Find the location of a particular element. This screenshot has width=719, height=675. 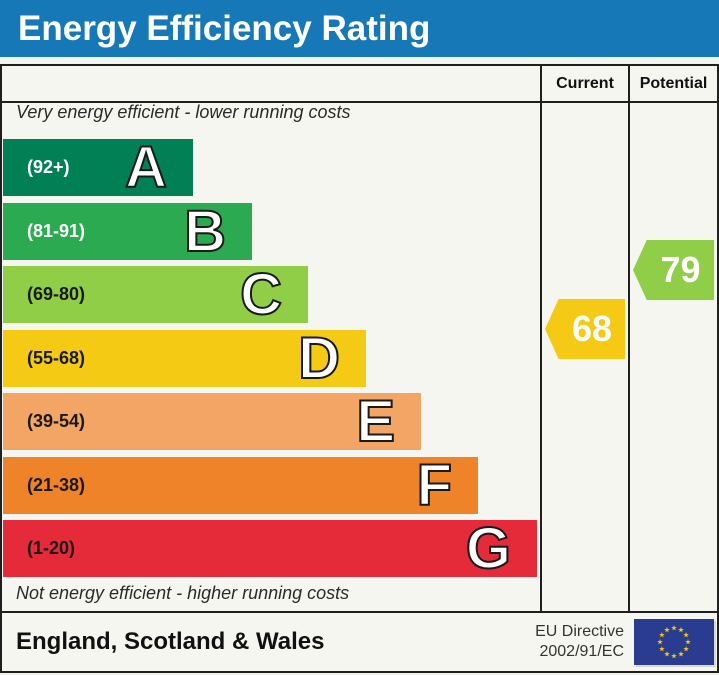

band-range-label: (21-38) is located at coordinates (56, 484).